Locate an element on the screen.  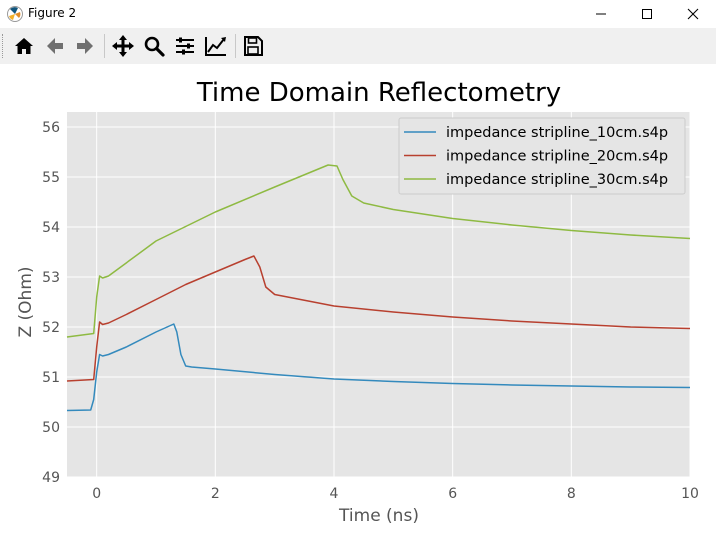
legend-box is located at coordinates (542, 156).